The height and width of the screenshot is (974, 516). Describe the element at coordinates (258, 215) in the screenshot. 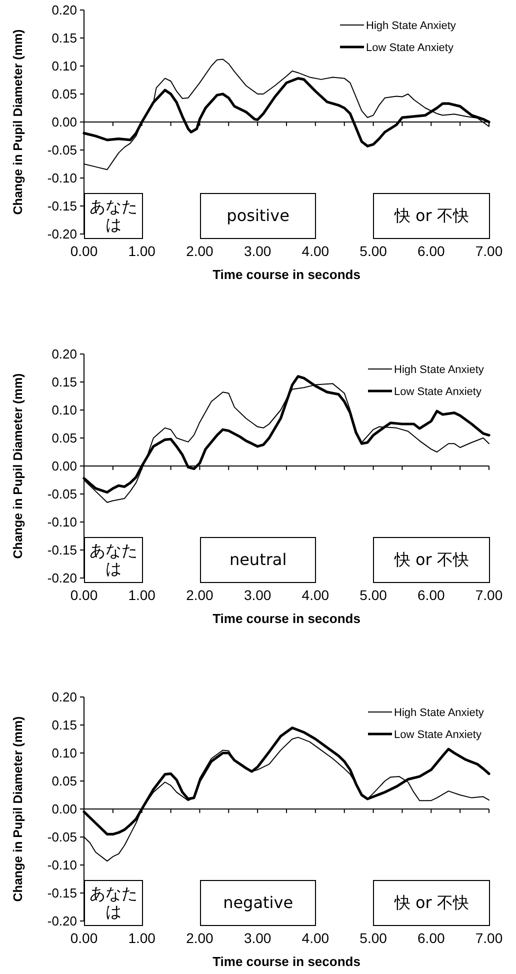

I see `band-label: positive` at that location.